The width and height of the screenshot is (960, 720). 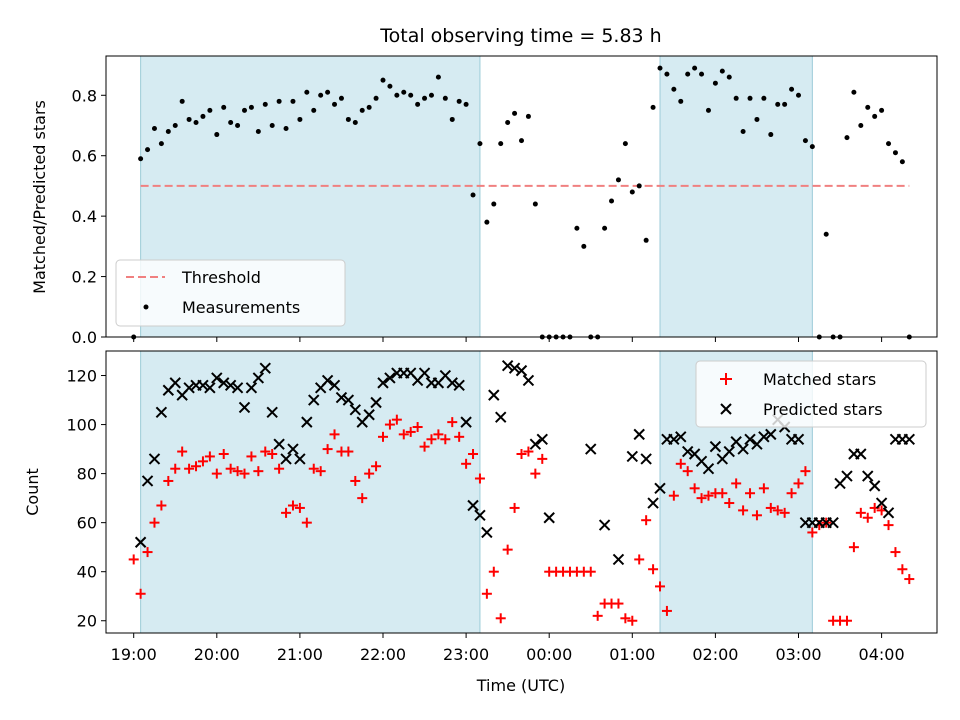 I want to click on legend-matched-swatch, so click(x=726, y=379).